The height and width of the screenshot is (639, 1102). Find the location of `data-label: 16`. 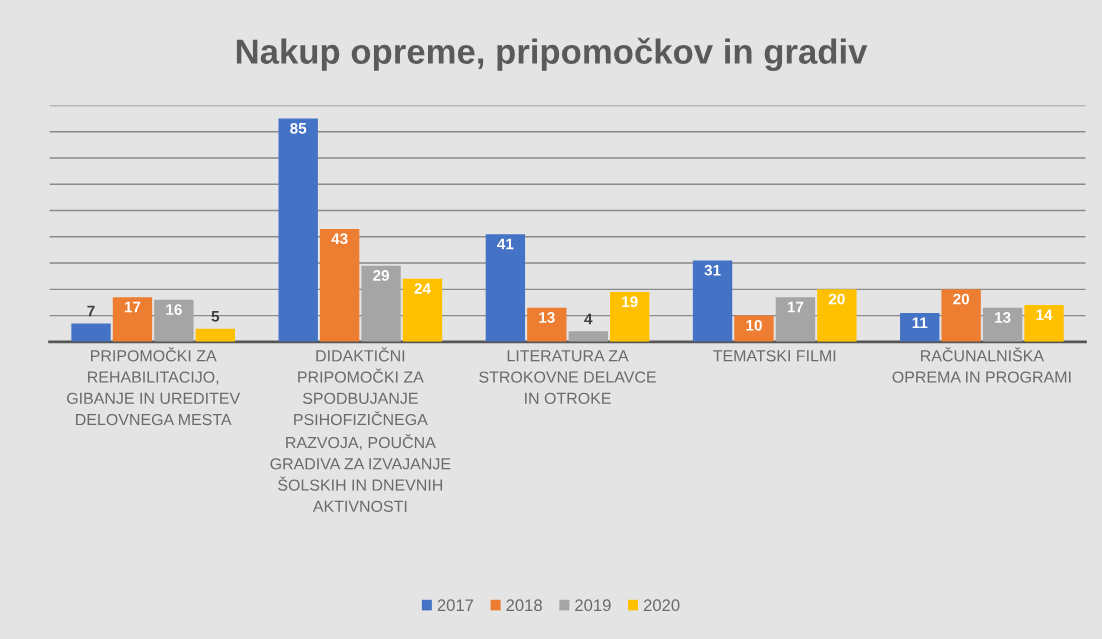

data-label: 16 is located at coordinates (174, 309).